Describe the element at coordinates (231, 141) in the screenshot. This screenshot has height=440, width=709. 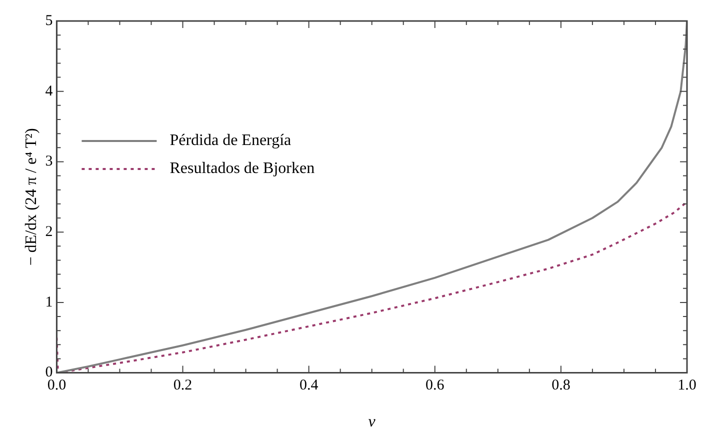
I see `legend-label: Pérdida de Energía` at that location.